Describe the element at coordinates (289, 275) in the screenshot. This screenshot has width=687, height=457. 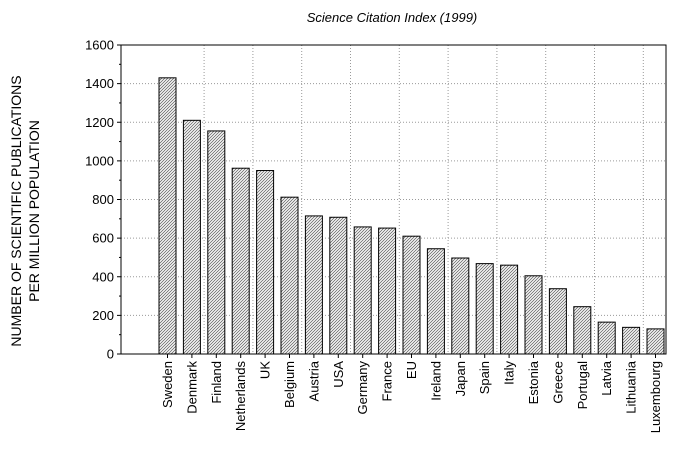
I see `bar-belgium` at that location.